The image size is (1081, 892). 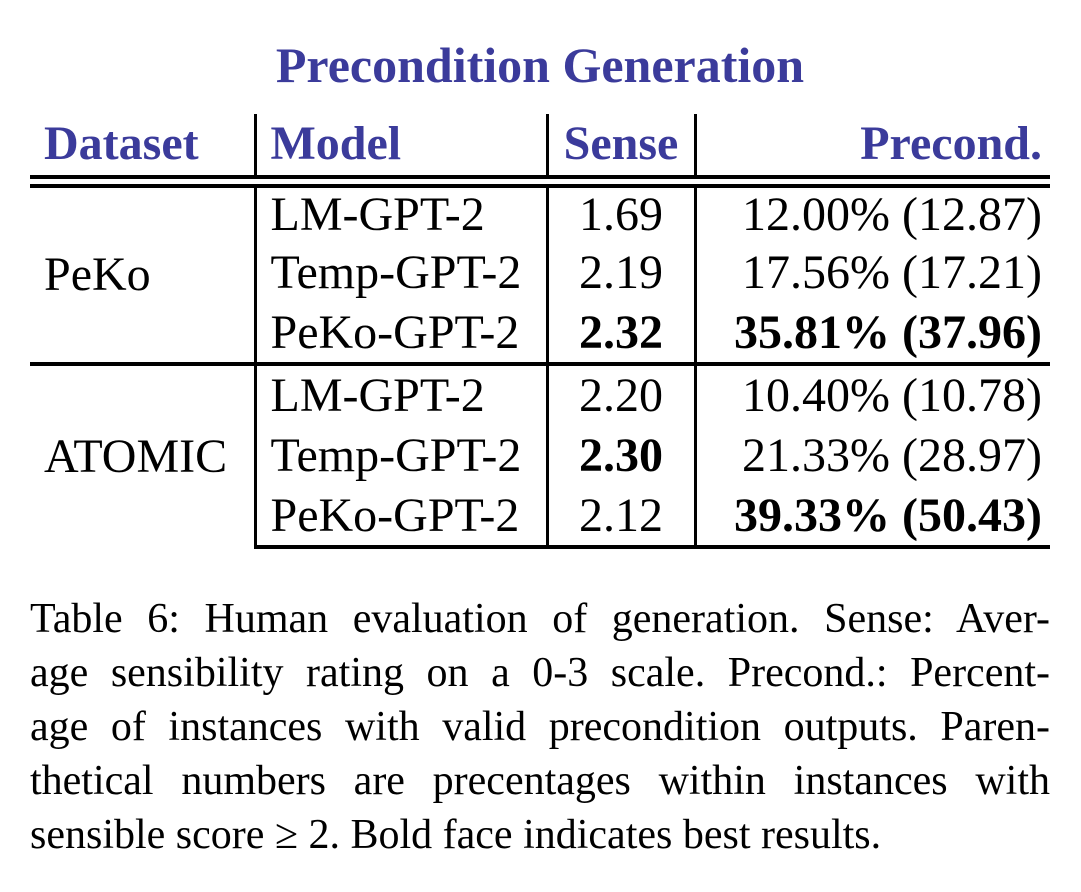 What do you see at coordinates (622, 211) in the screenshot?
I see `cell-sense: 1.69` at bounding box center [622, 211].